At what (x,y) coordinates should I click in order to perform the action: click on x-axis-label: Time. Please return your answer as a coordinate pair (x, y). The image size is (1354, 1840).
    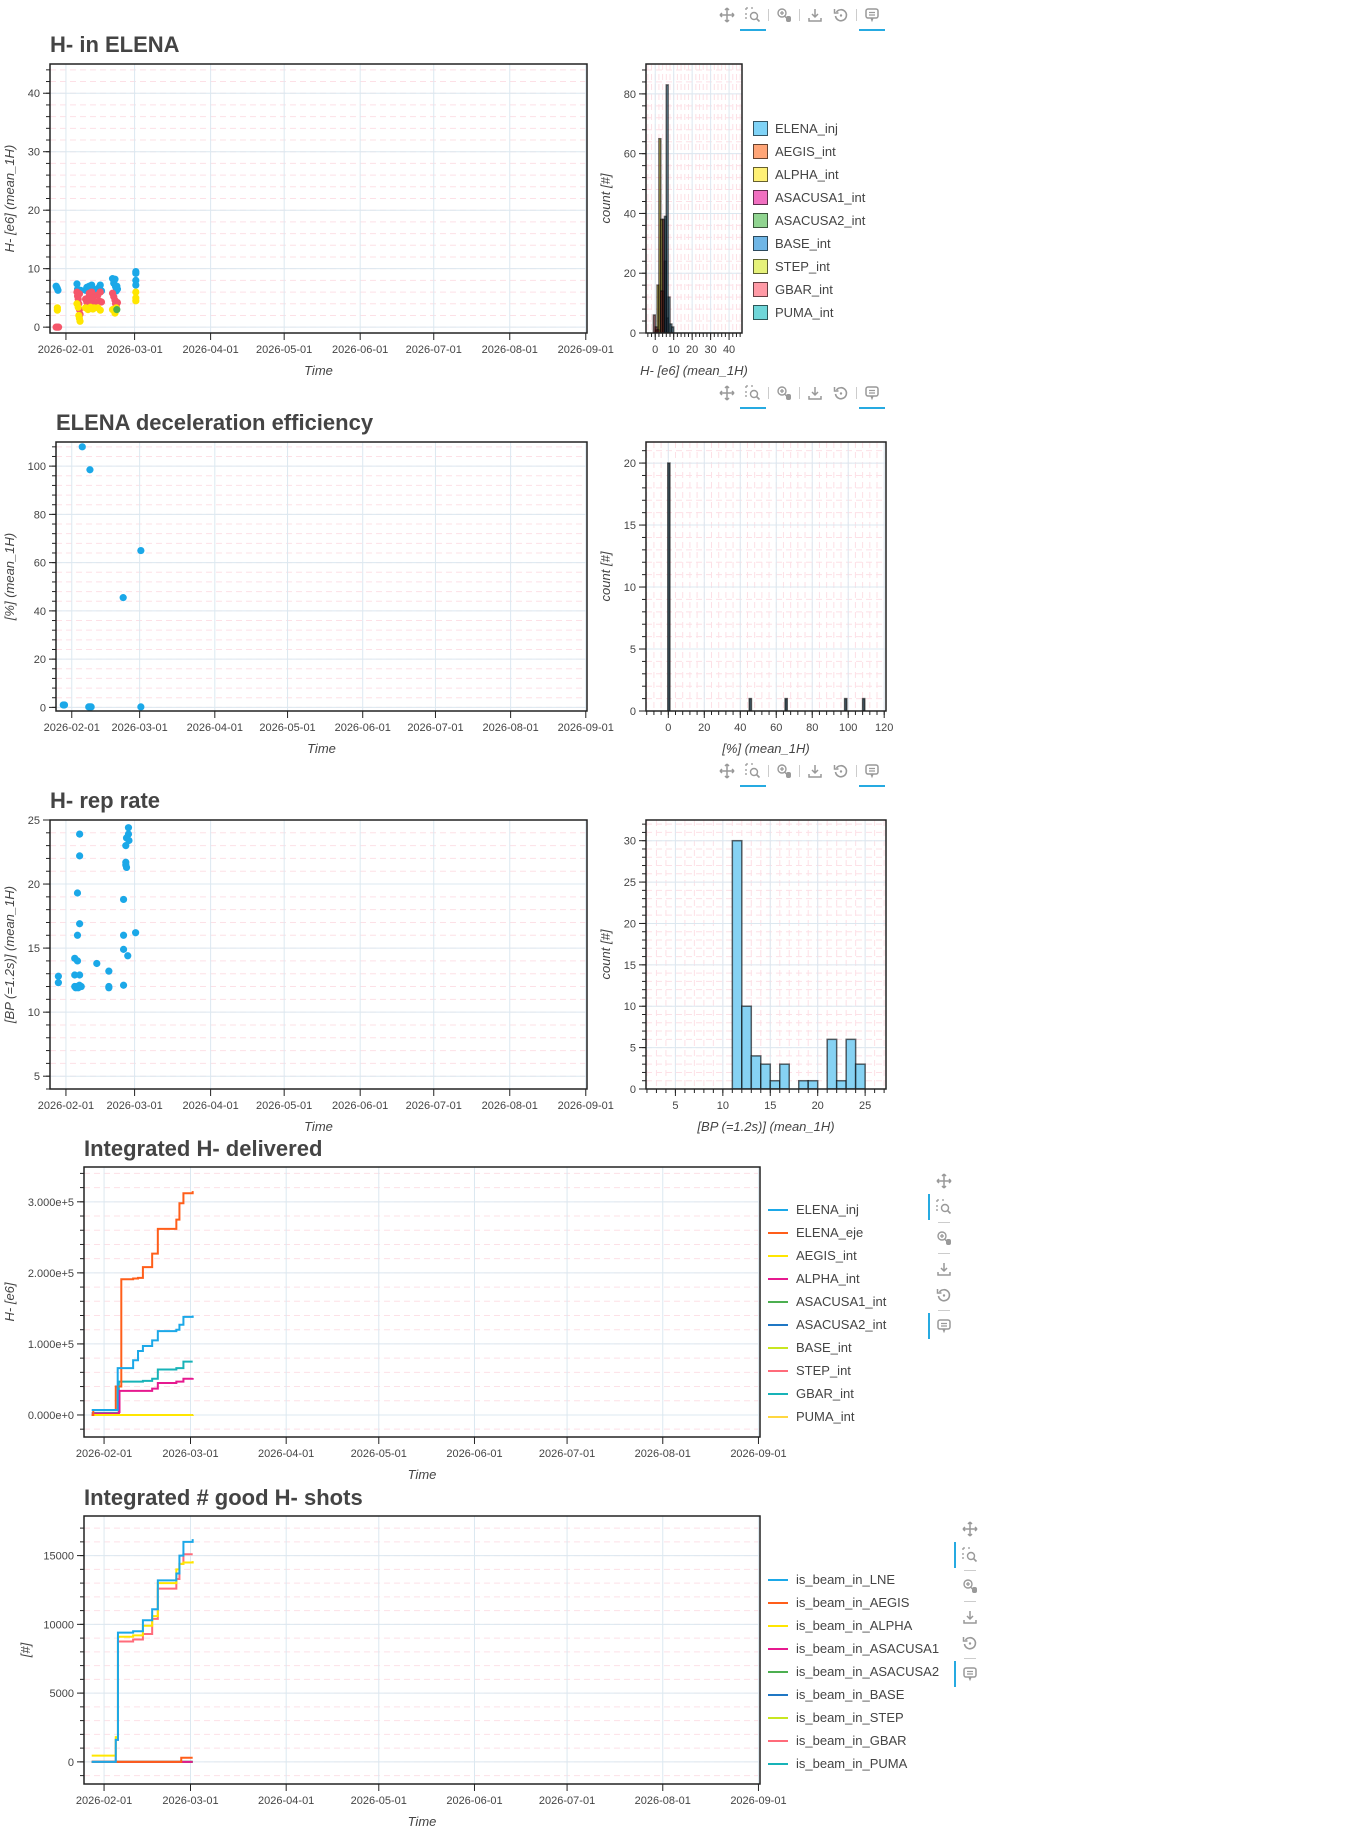
    Looking at the image, I should click on (422, 1474).